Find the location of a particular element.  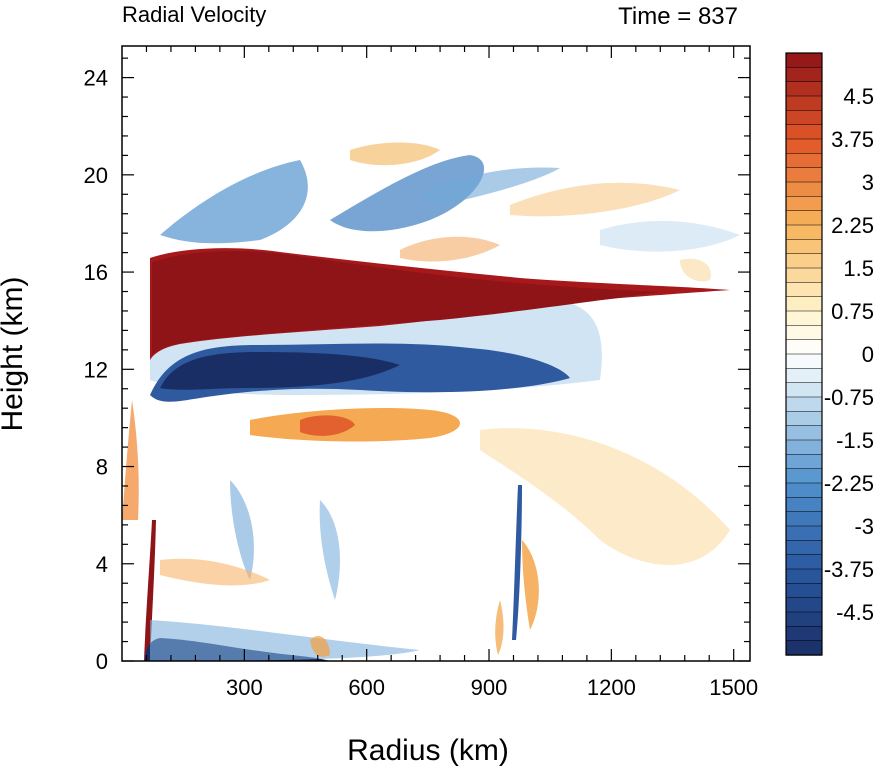

right-faint-orange is located at coordinates (605, 496).